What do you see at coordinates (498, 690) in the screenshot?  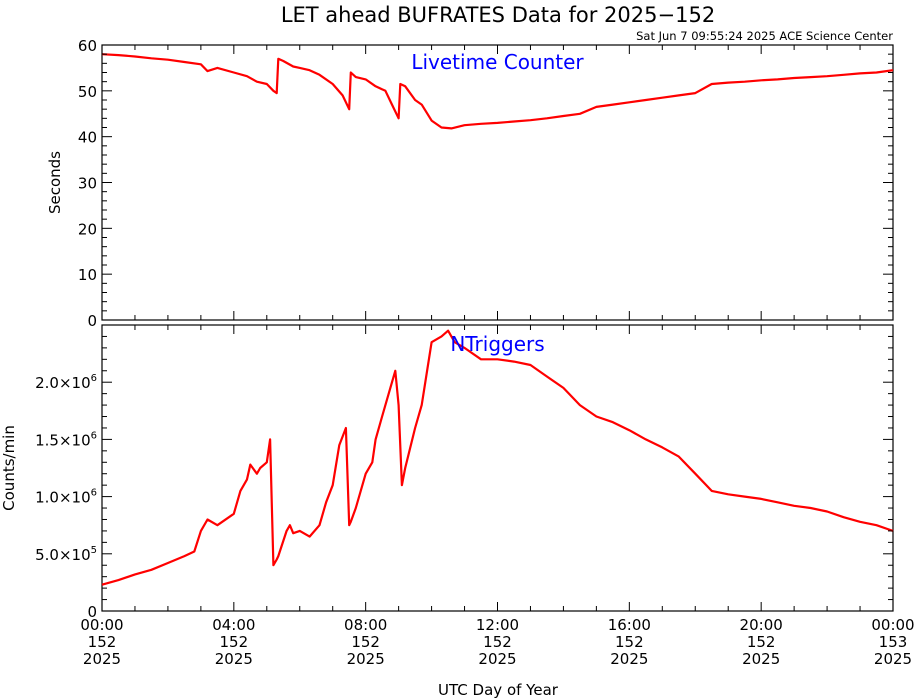 I see `x-axis-title: UTC Day of Year` at bounding box center [498, 690].